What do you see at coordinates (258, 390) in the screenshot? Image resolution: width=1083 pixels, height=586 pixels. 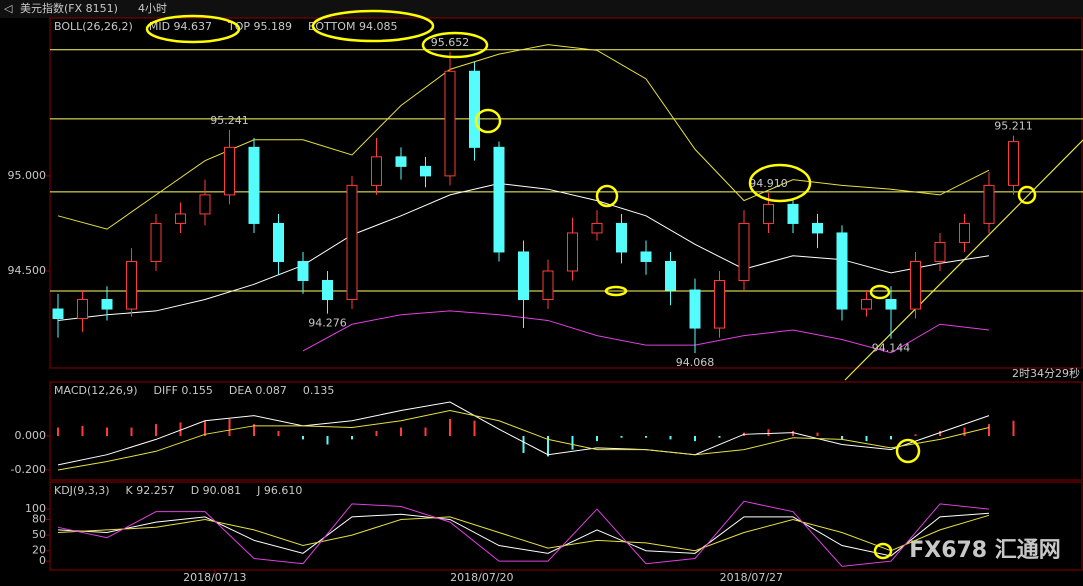 I see `legend-item: DEA 0.087` at bounding box center [258, 390].